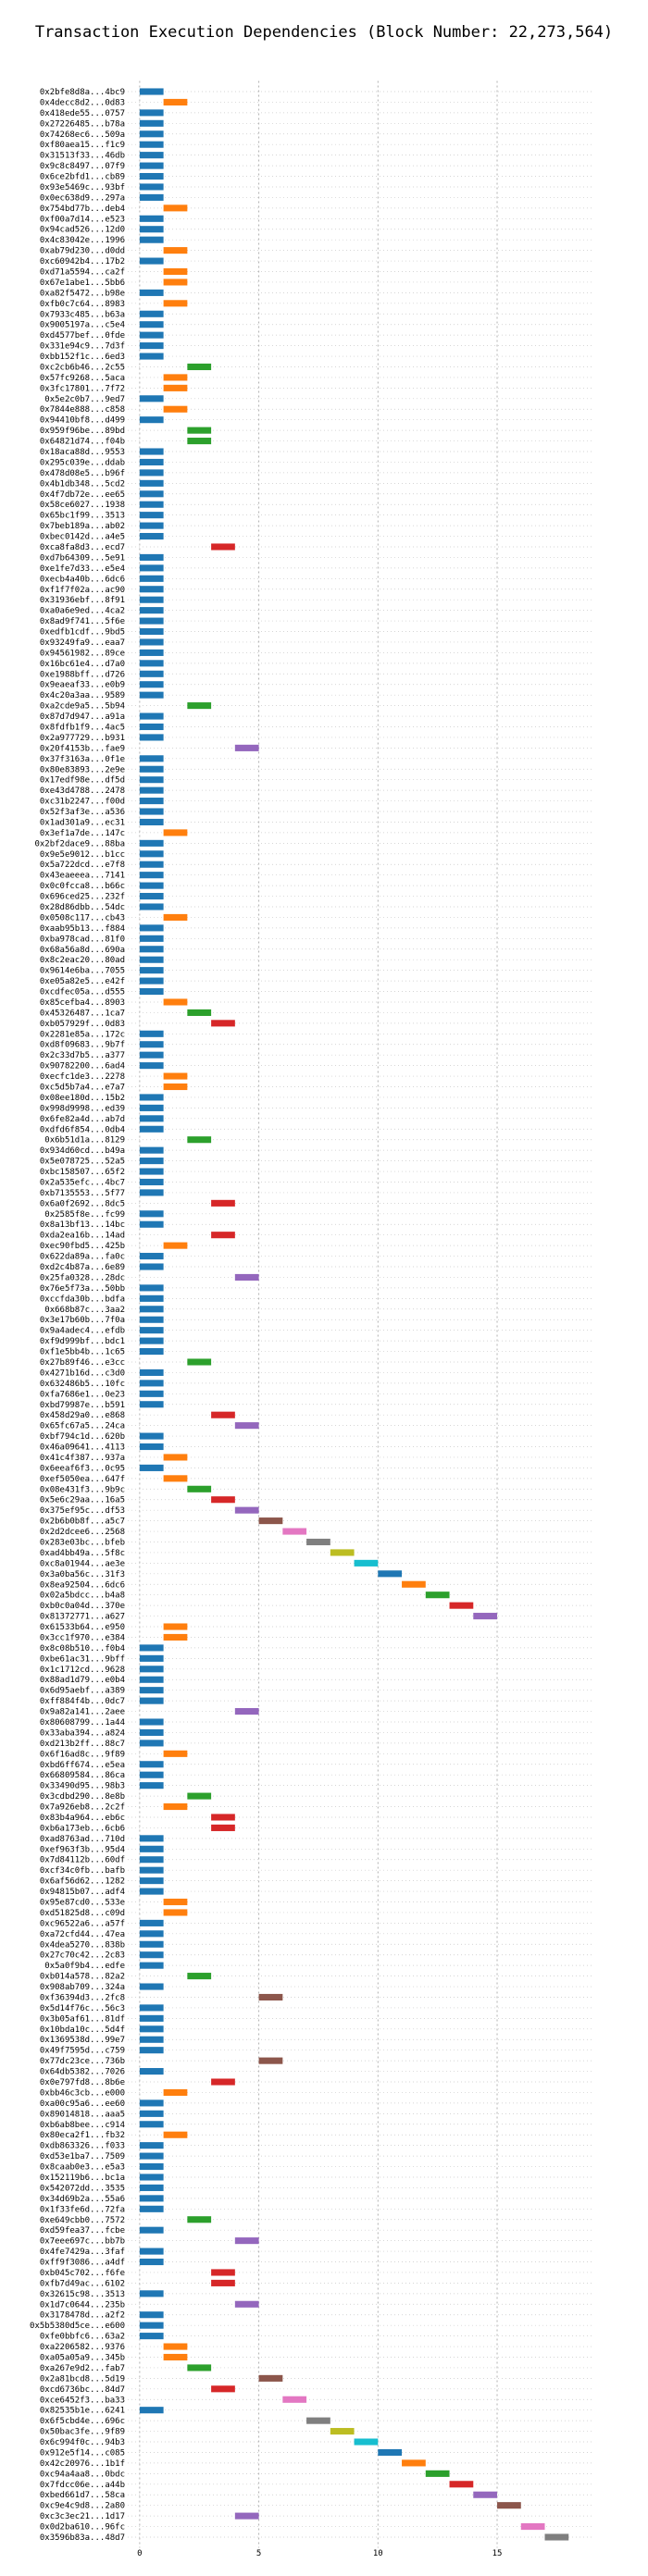 The height and width of the screenshot is (2576, 648). I want to click on tx-label: 0xd7b64309...5e91, so click(82, 558).